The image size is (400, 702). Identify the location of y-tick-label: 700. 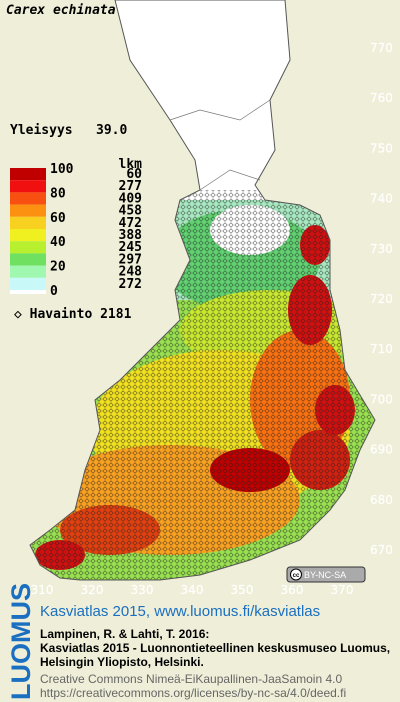
(381, 399).